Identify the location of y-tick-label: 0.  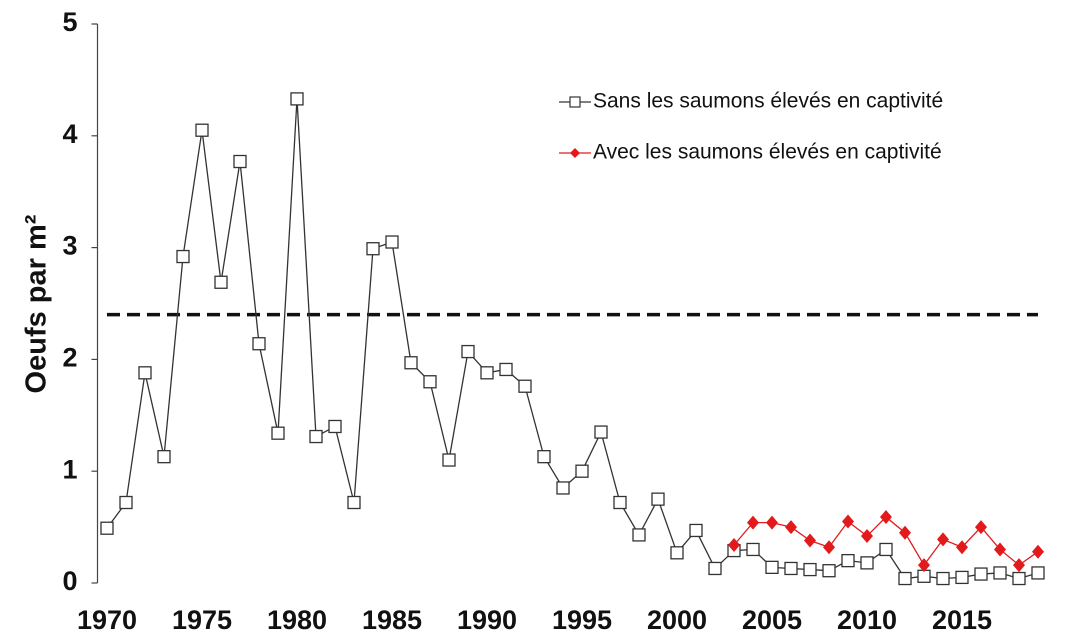
(69, 581).